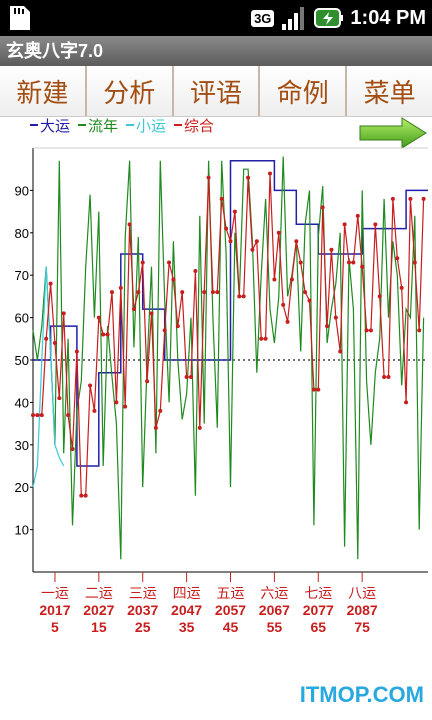 This screenshot has height=720, width=432. What do you see at coordinates (216, 51) in the screenshot?
I see `app-title: 玄奥八字7.0` at bounding box center [216, 51].